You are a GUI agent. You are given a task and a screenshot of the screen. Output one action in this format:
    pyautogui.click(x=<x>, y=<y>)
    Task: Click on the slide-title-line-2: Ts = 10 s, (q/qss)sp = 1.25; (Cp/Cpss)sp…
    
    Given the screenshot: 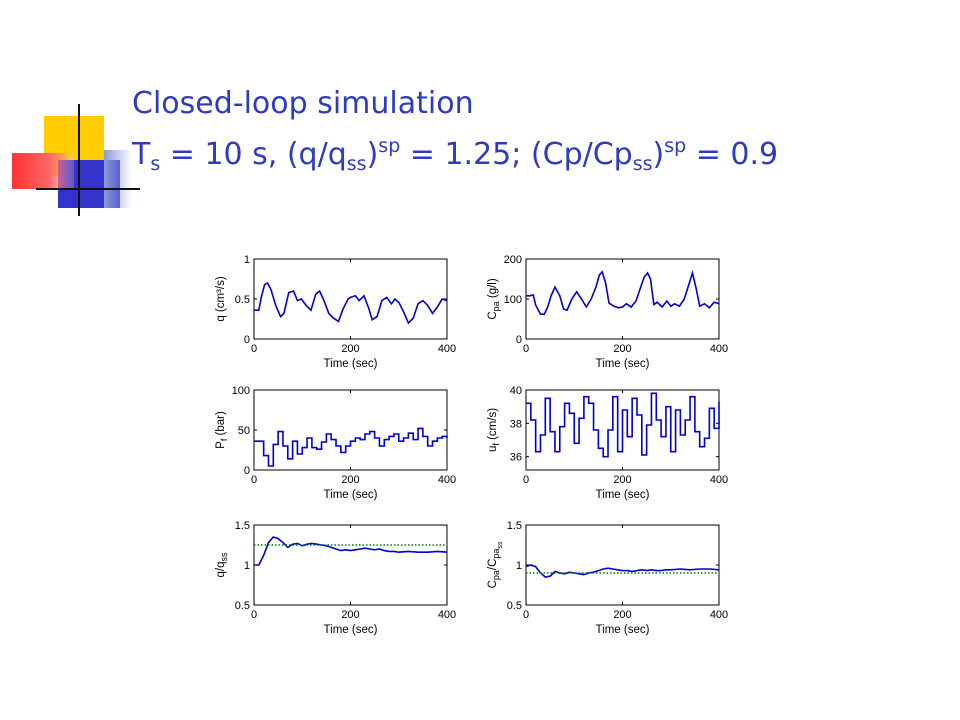 What is the action you would take?
    pyautogui.click(x=455, y=155)
    